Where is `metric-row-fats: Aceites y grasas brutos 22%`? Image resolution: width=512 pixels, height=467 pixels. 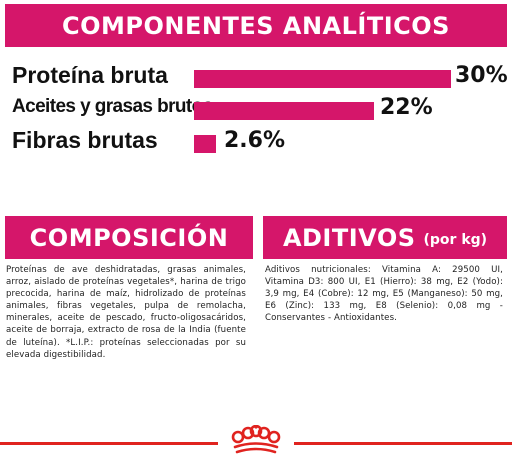 metric-row-fats: Aceites y grasas brutos 22% is located at coordinates (256, 111).